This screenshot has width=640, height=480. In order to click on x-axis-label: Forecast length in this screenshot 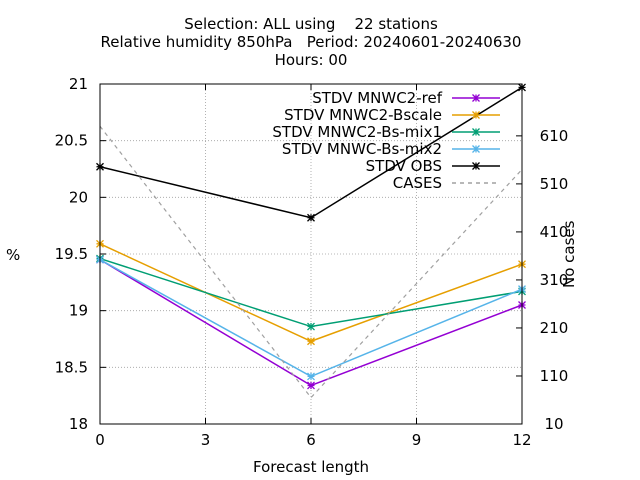, I will do `click(311, 467)`.